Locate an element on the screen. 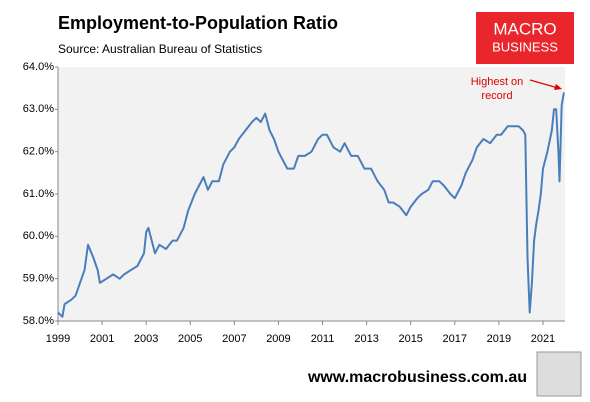 The image size is (590, 402). x-tick-label: 2001 is located at coordinates (102, 339).